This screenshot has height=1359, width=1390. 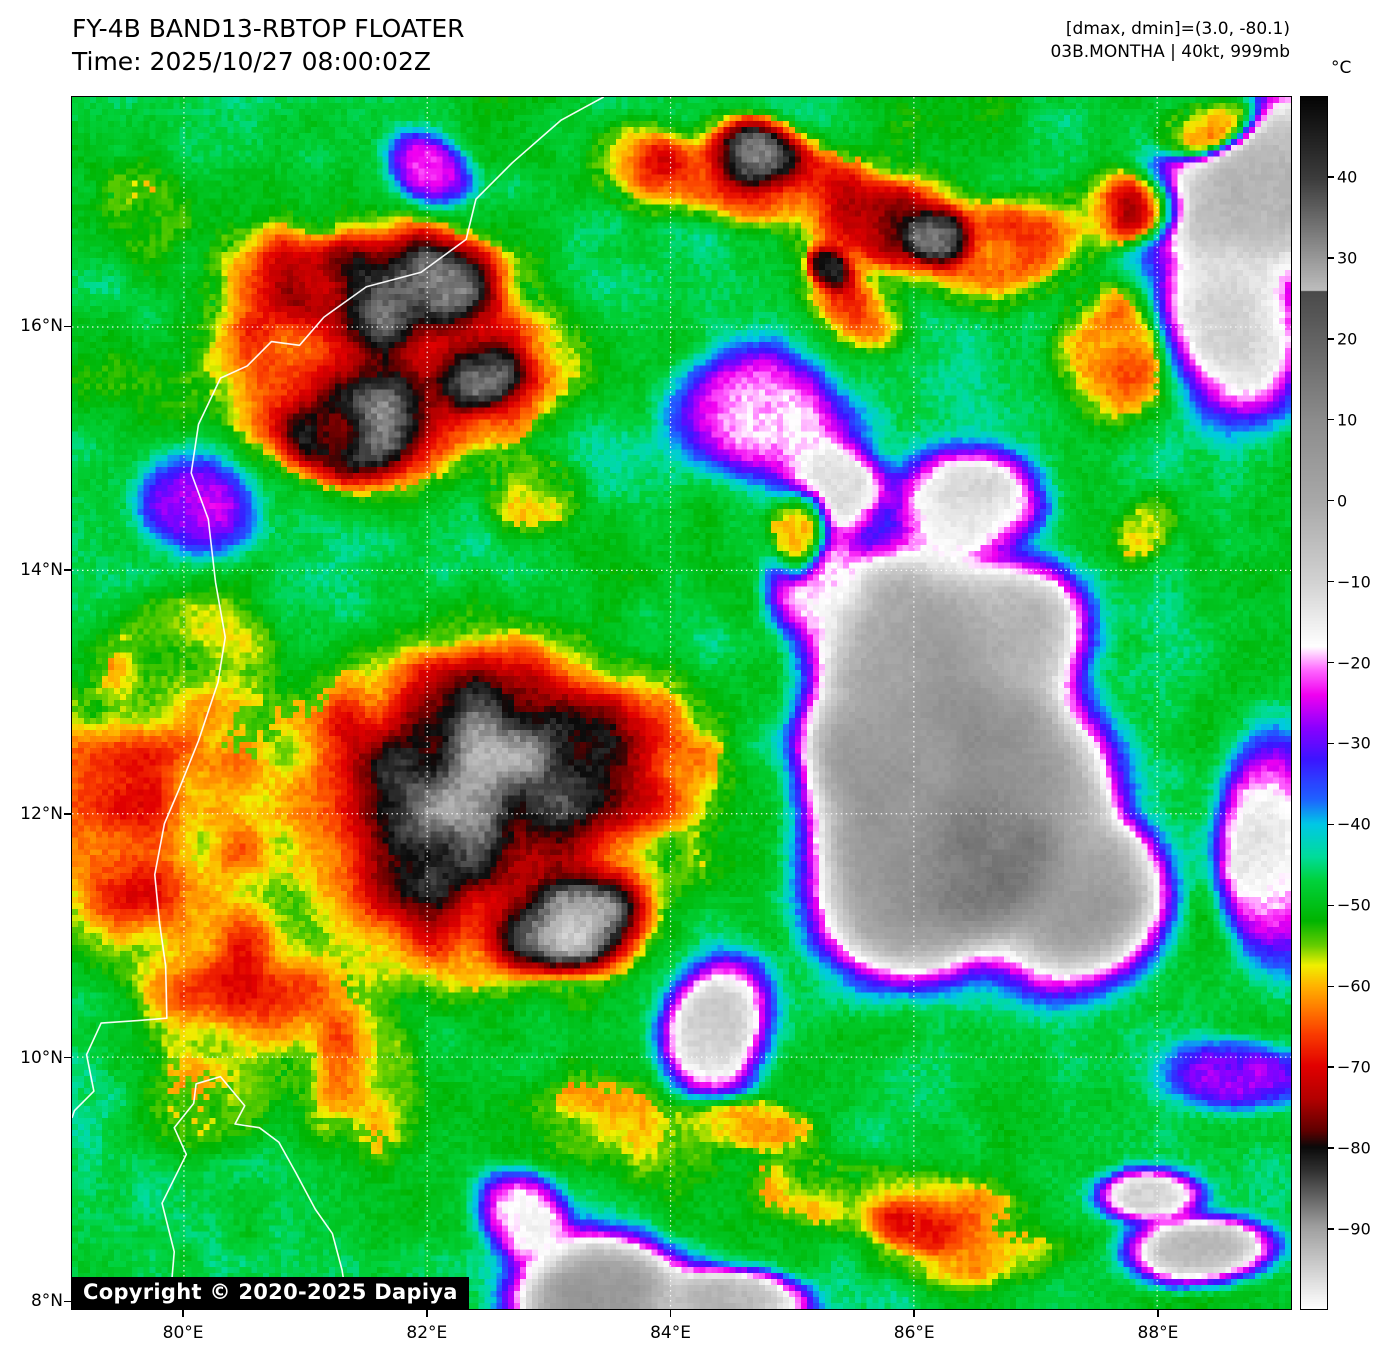 What do you see at coordinates (1354, 1148) in the screenshot?
I see `colorbar-tick-label: −80` at bounding box center [1354, 1148].